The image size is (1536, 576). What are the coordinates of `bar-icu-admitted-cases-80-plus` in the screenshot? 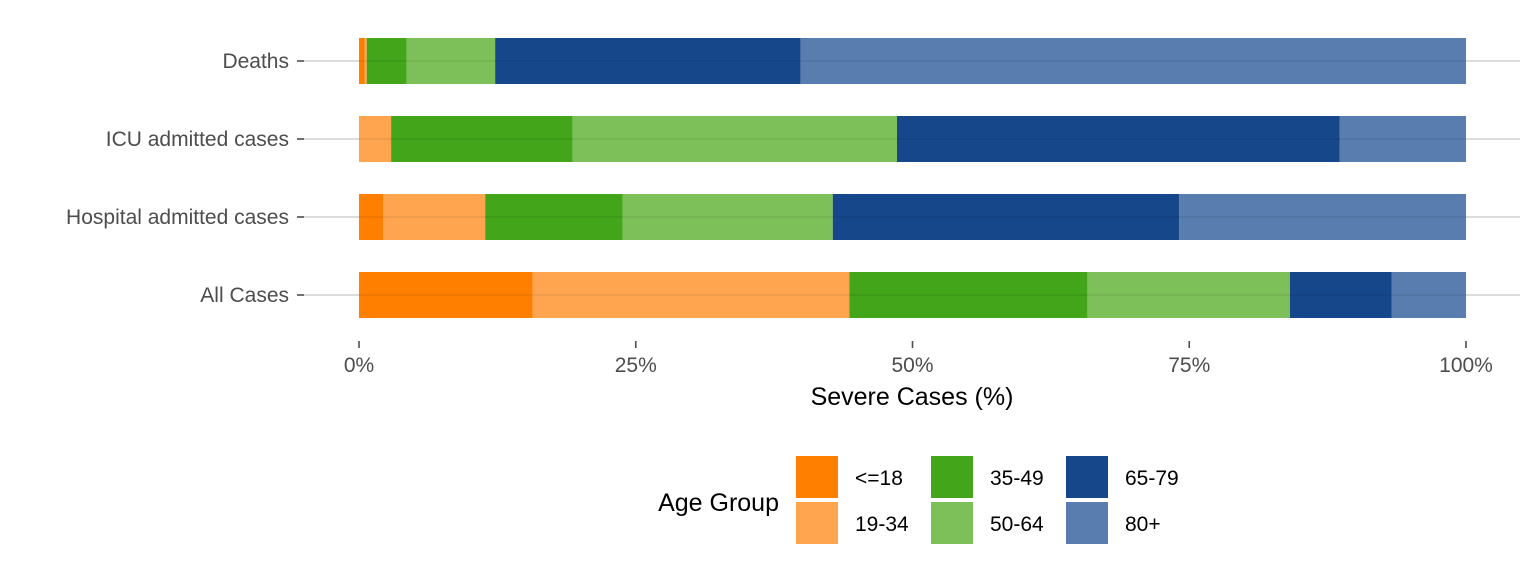 It's located at (1402, 139).